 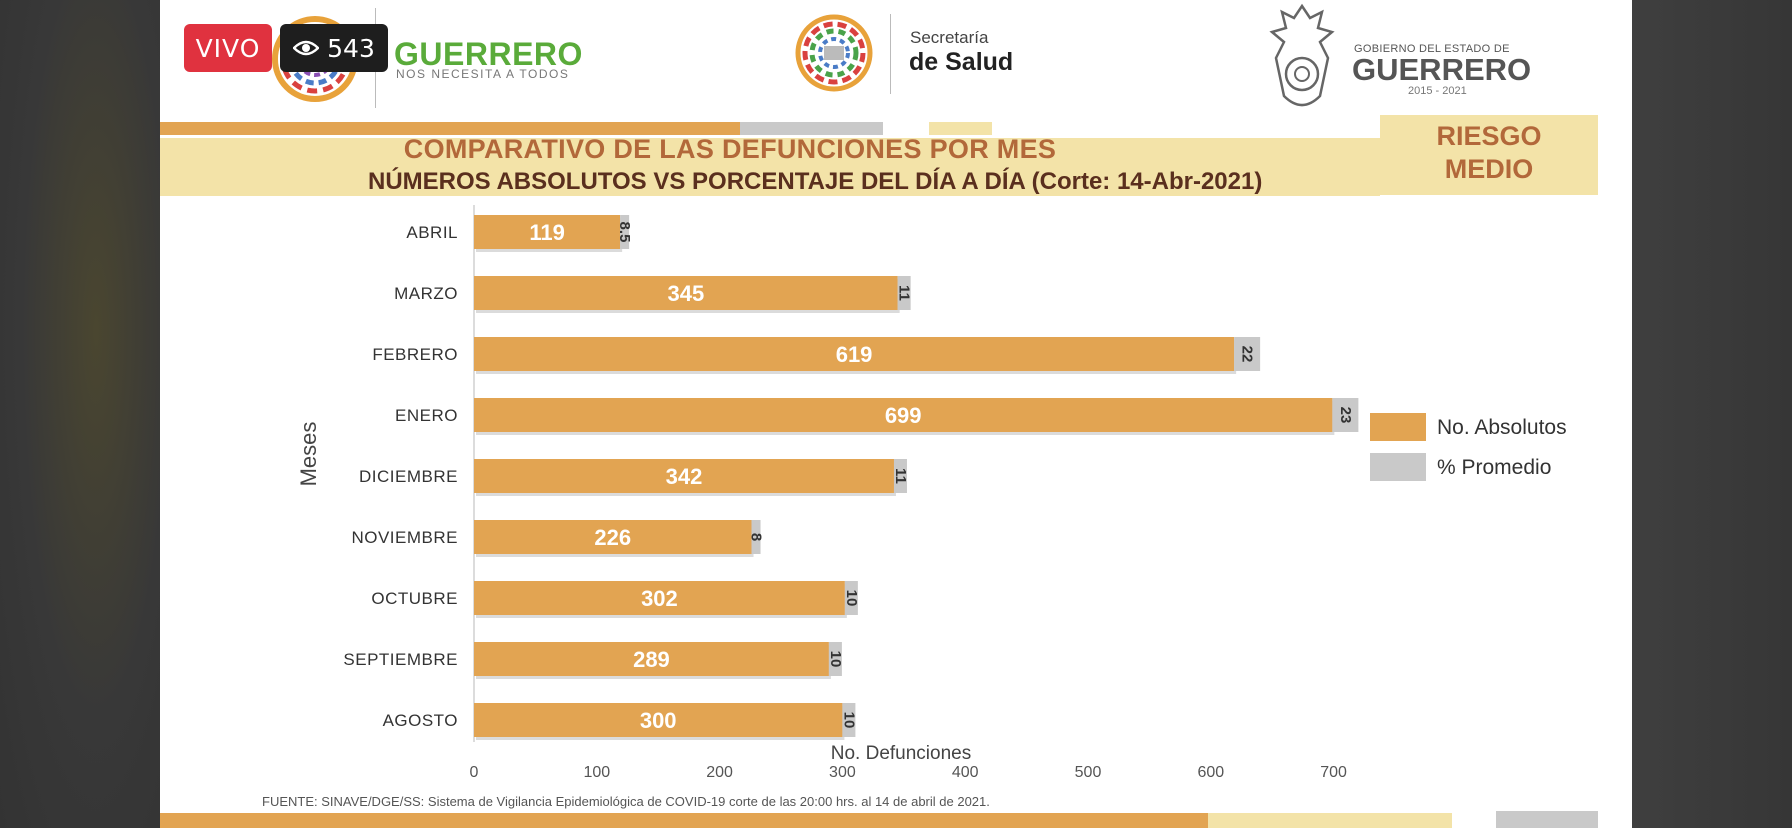 I want to click on value-label-absolutos: 342, so click(x=684, y=476).